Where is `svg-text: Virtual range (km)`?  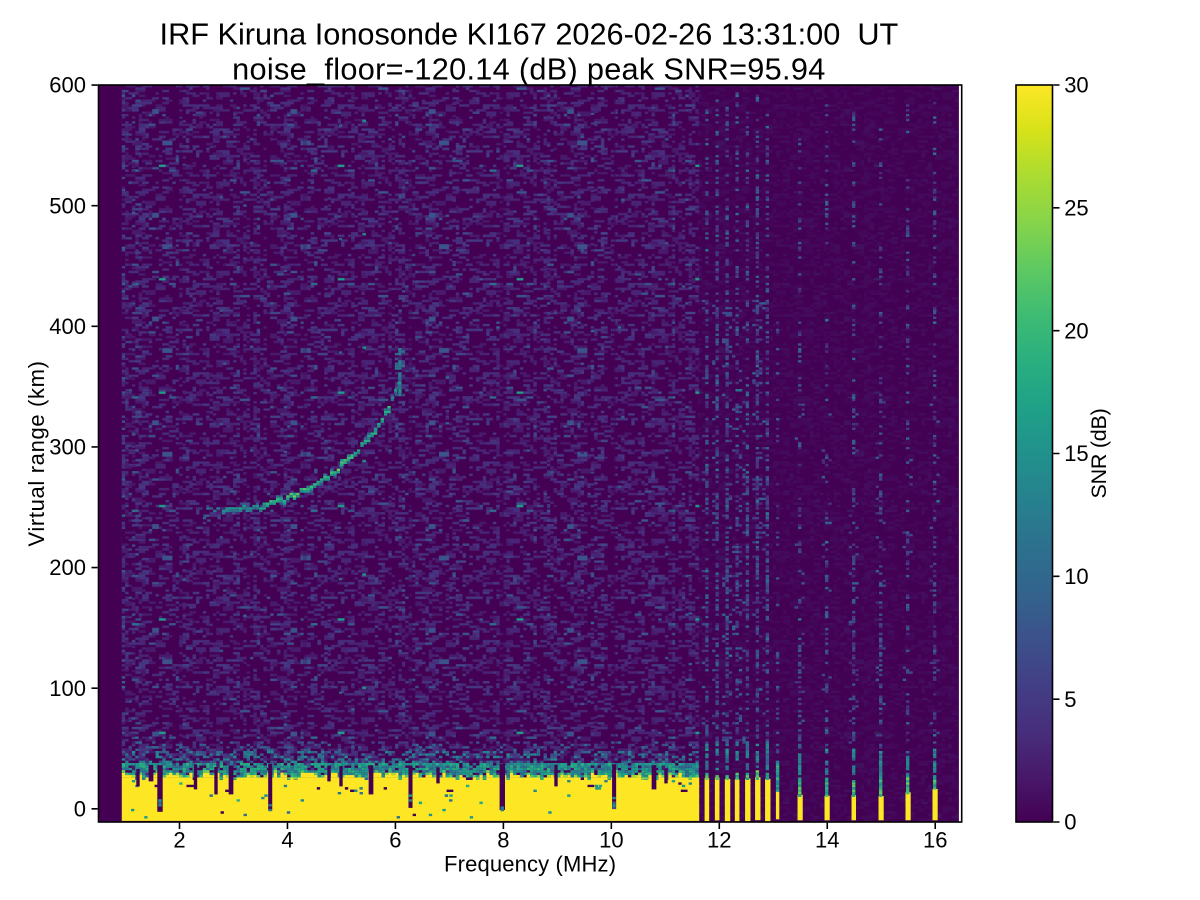 svg-text: Virtual range (km) is located at coordinates (36, 453).